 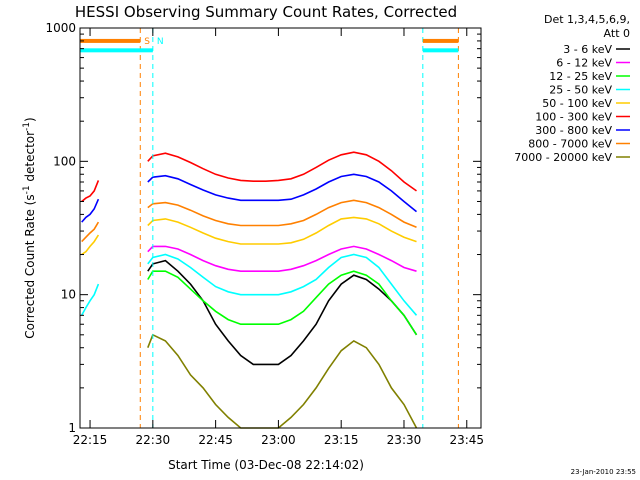 I want to click on legend-item-label-1: 6 - 12 keV, so click(x=584, y=63).